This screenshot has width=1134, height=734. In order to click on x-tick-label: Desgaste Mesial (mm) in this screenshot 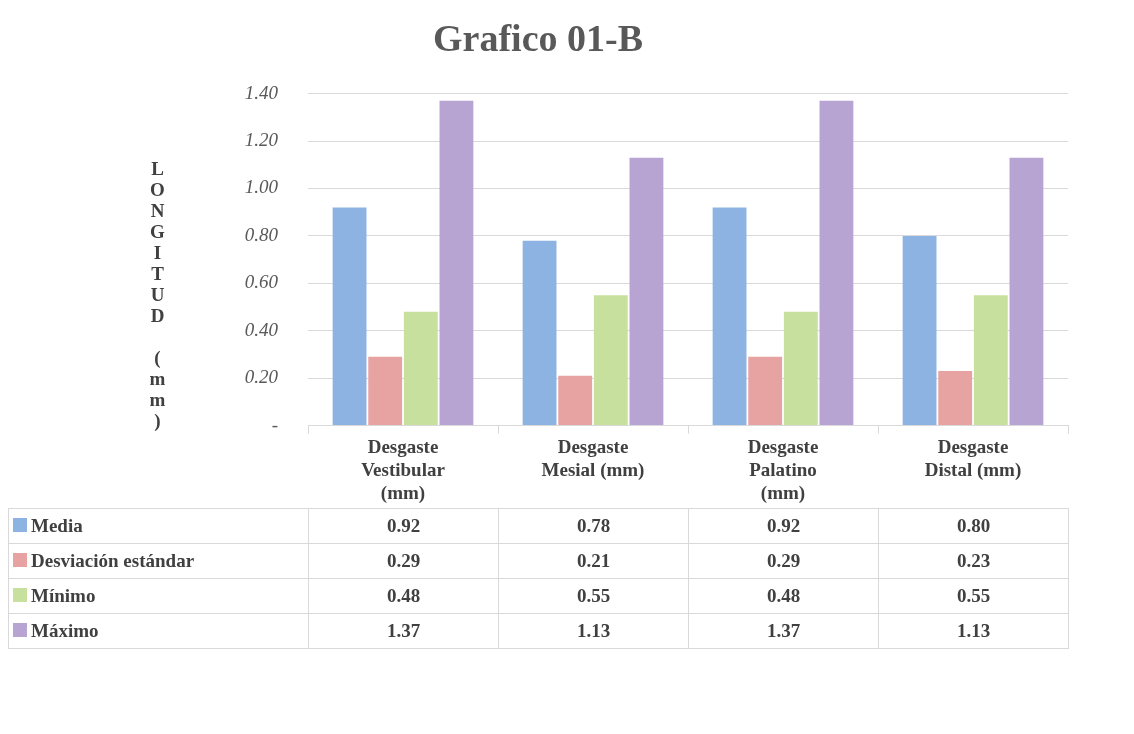, I will do `click(593, 458)`.